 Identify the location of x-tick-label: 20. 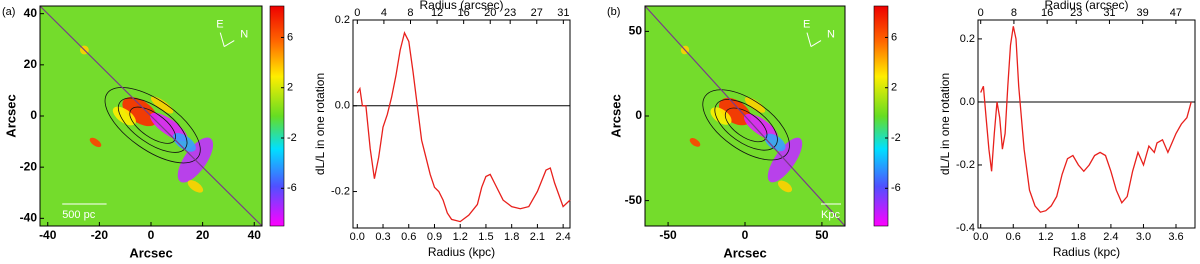
(203, 235).